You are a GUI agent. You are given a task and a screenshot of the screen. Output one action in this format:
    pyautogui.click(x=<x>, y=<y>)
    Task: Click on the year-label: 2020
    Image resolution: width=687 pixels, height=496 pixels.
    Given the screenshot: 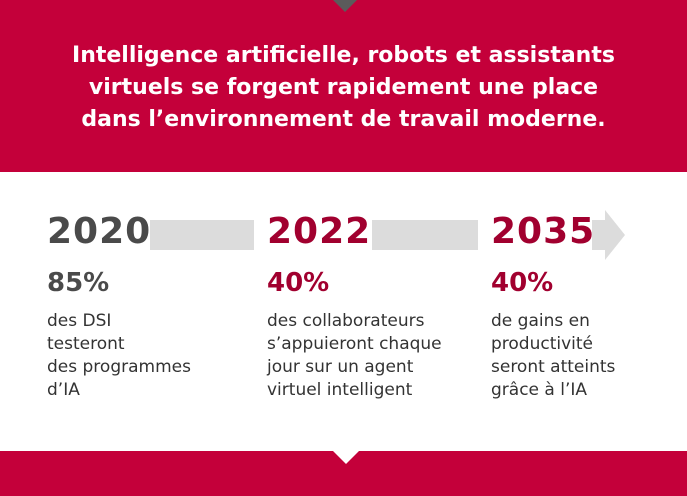 What is the action you would take?
    pyautogui.click(x=99, y=231)
    